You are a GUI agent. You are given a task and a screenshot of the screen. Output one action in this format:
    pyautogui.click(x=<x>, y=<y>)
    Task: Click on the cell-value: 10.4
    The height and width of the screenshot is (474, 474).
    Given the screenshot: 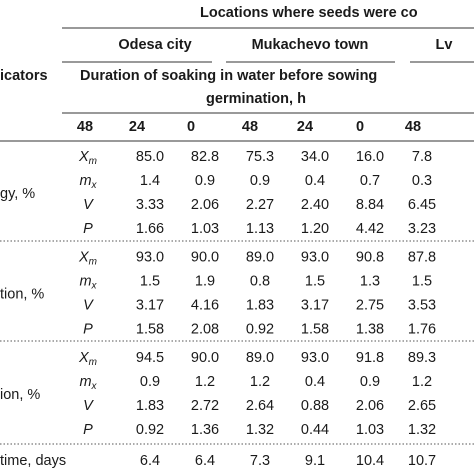 What is the action you would take?
    pyautogui.click(x=370, y=461)
    